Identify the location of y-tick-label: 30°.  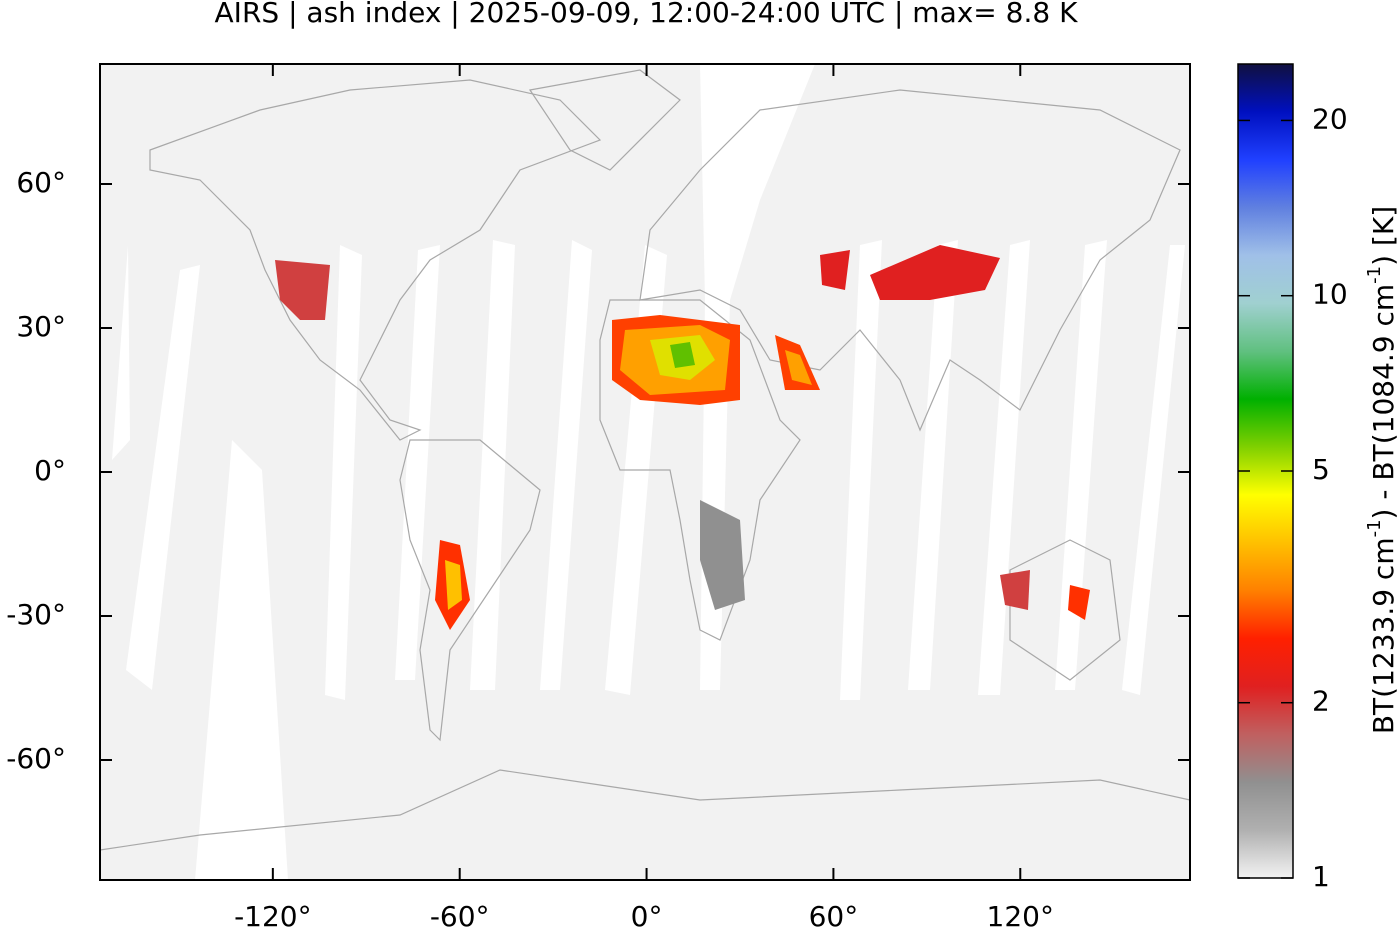
(41, 326).